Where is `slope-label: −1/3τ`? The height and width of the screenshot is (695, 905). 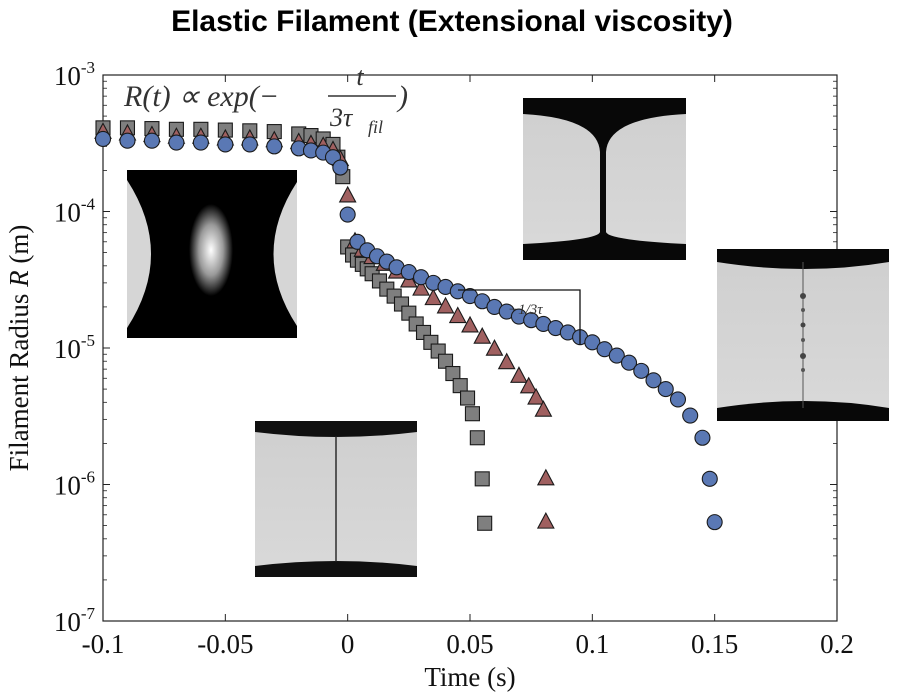 slope-label: −1/3τ is located at coordinates (525, 310).